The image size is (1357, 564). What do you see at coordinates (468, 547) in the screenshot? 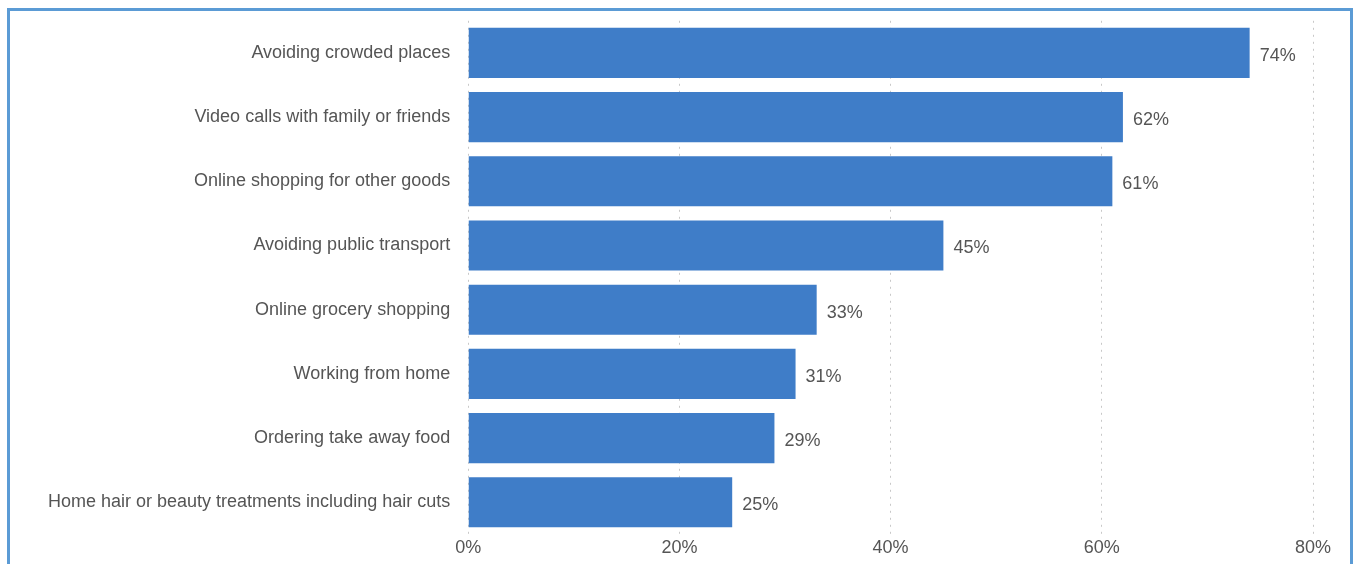
I see `x-tick-label: 0%` at bounding box center [468, 547].